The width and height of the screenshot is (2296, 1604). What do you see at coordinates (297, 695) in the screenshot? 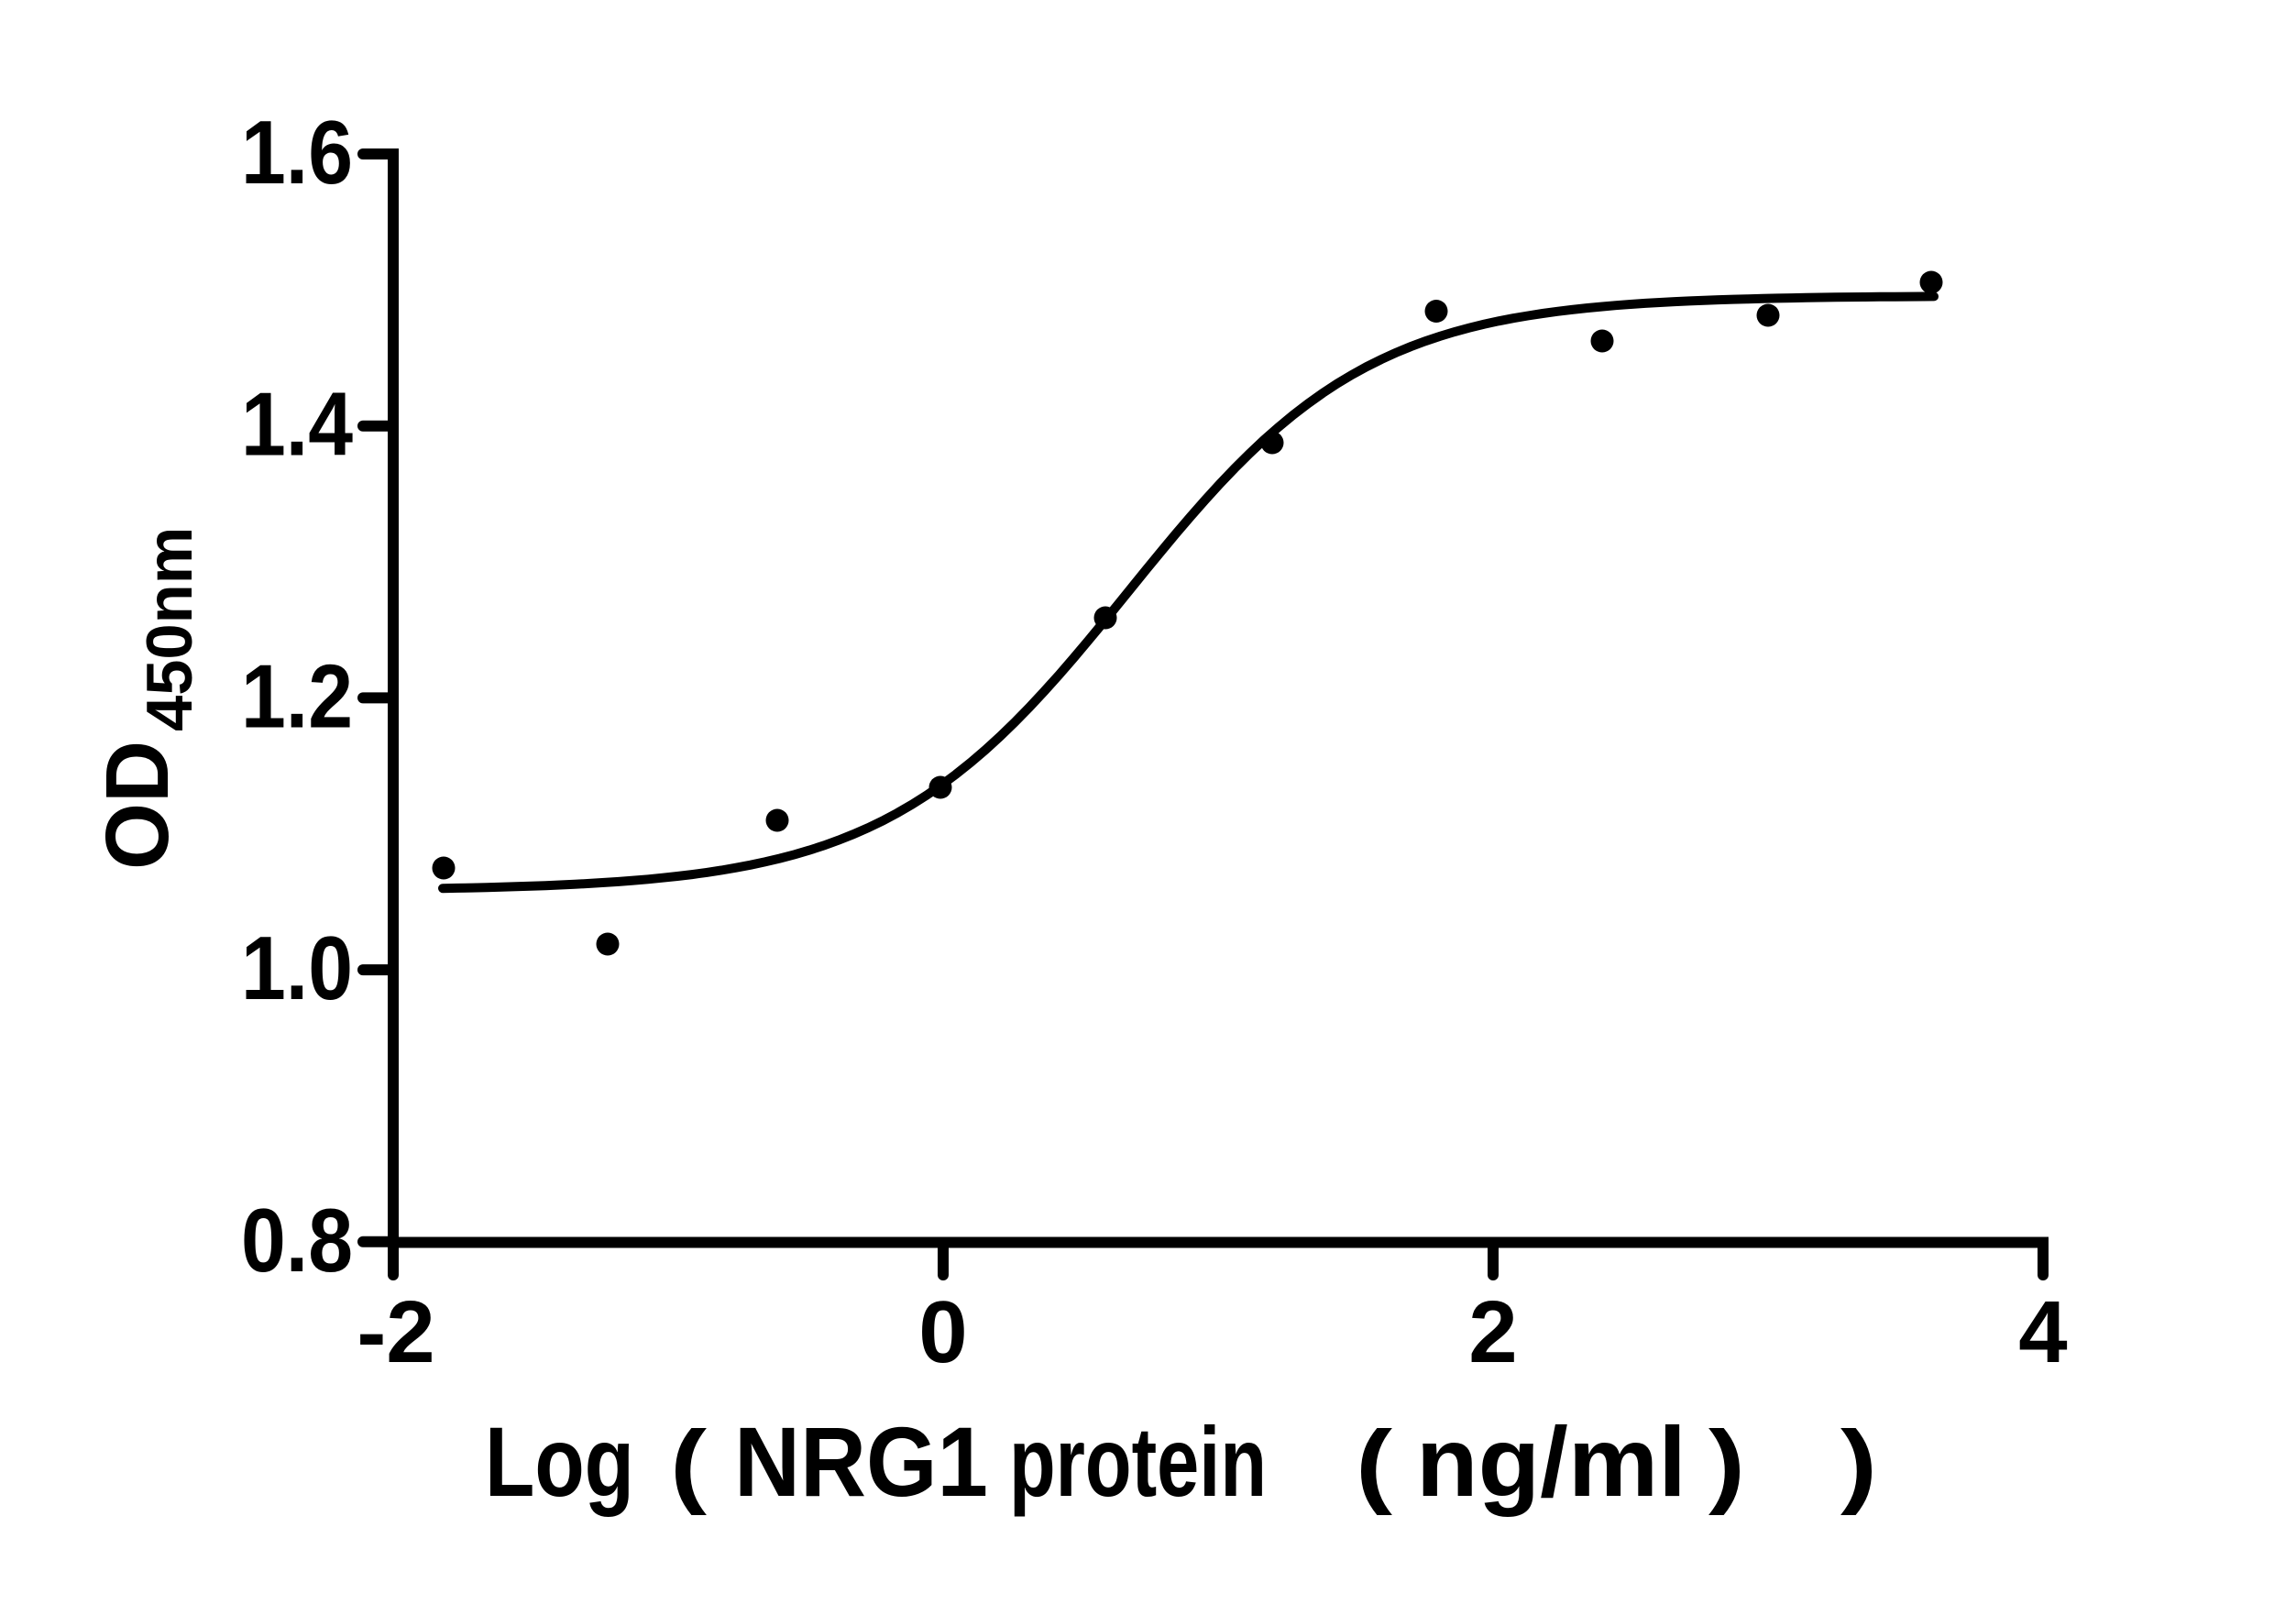
I see `svg-text: 1.2` at bounding box center [297, 695].